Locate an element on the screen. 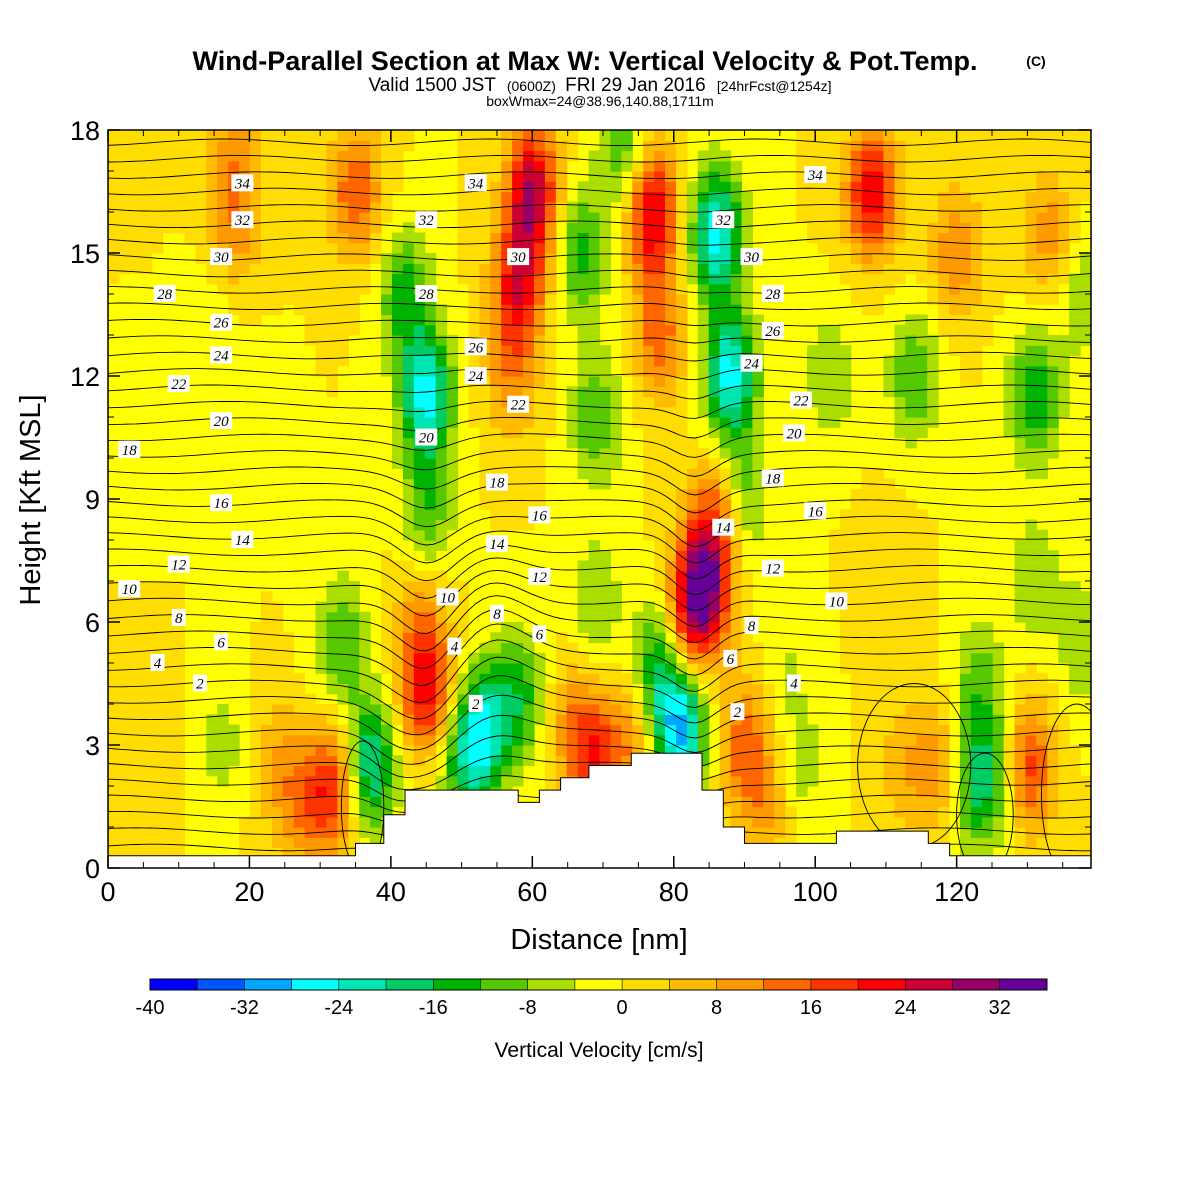 This screenshot has height=1200, width=1200. label-text: 10 is located at coordinates (837, 603).